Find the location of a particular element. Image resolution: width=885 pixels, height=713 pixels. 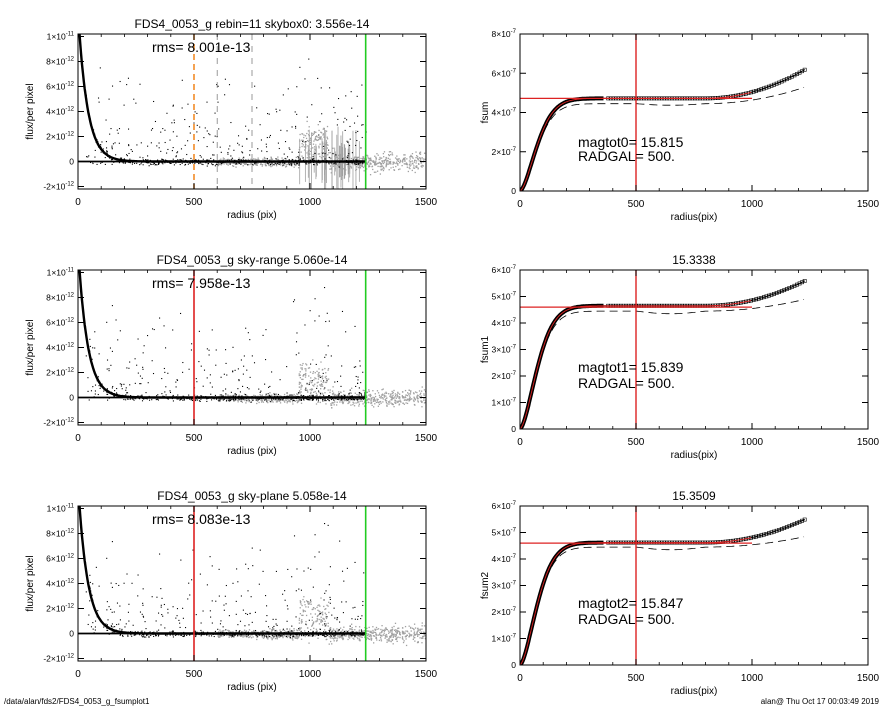

plot-frame is located at coordinates (694, 349).